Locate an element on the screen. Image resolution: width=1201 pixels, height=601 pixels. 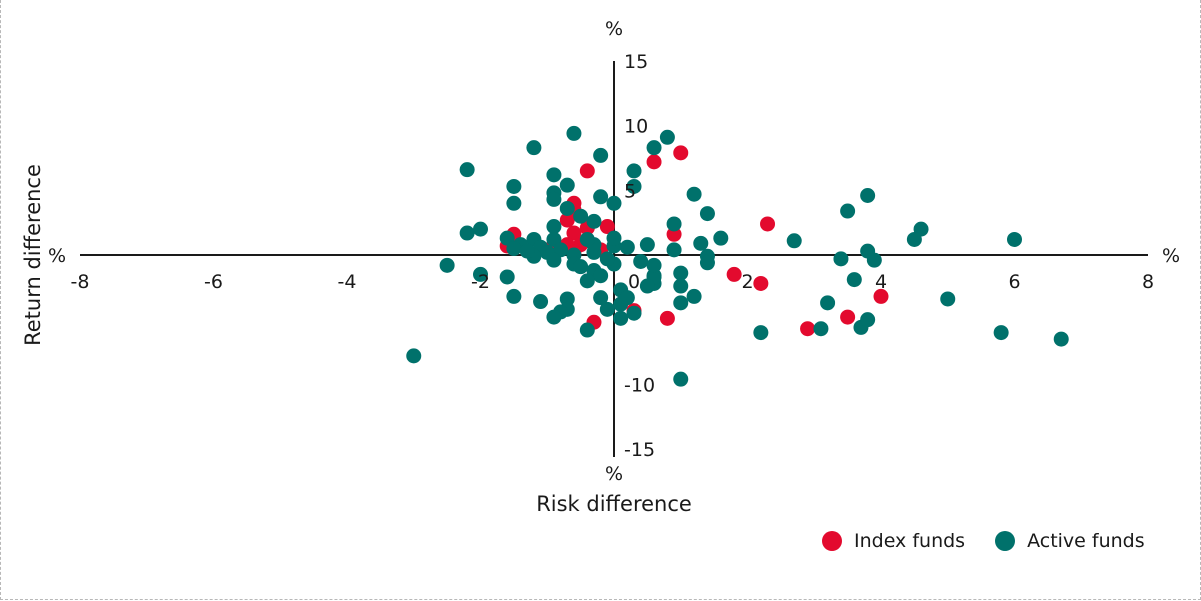
x-unit-right: % is located at coordinates (1171, 256).